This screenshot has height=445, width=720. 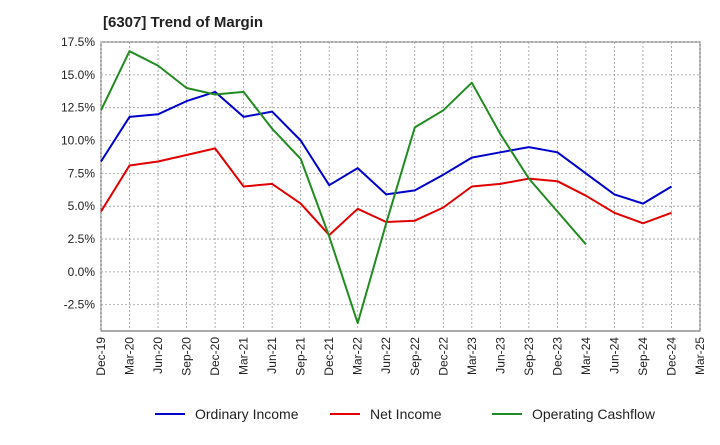 What do you see at coordinates (643, 356) in the screenshot?
I see `x-tick-label: Sep-24` at bounding box center [643, 356].